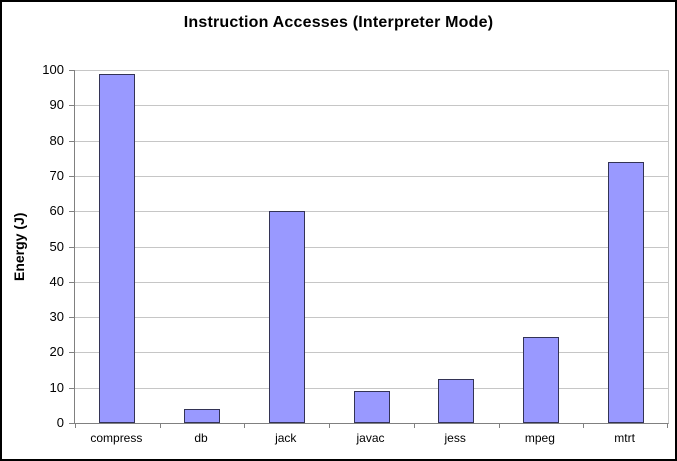 The width and height of the screenshot is (677, 461). I want to click on y-axis-title: Energy (J), so click(19, 246).